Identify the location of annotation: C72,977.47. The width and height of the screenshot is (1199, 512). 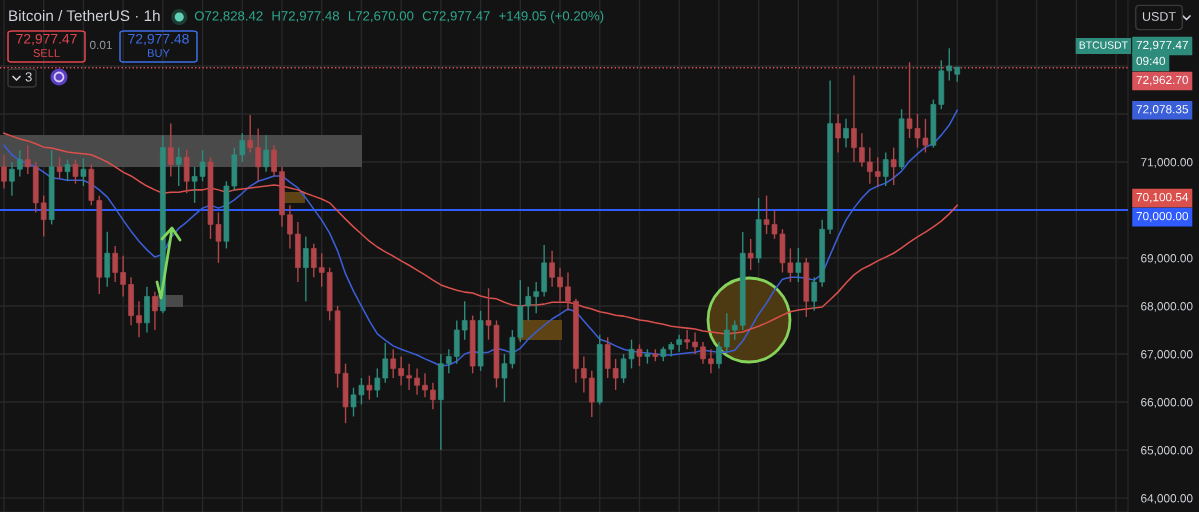
(456, 17).